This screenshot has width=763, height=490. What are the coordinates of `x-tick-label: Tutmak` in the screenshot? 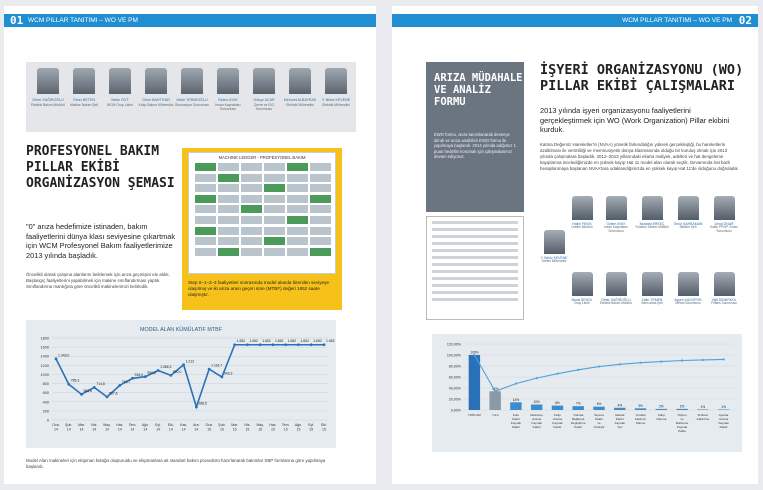 It's located at (578, 415).